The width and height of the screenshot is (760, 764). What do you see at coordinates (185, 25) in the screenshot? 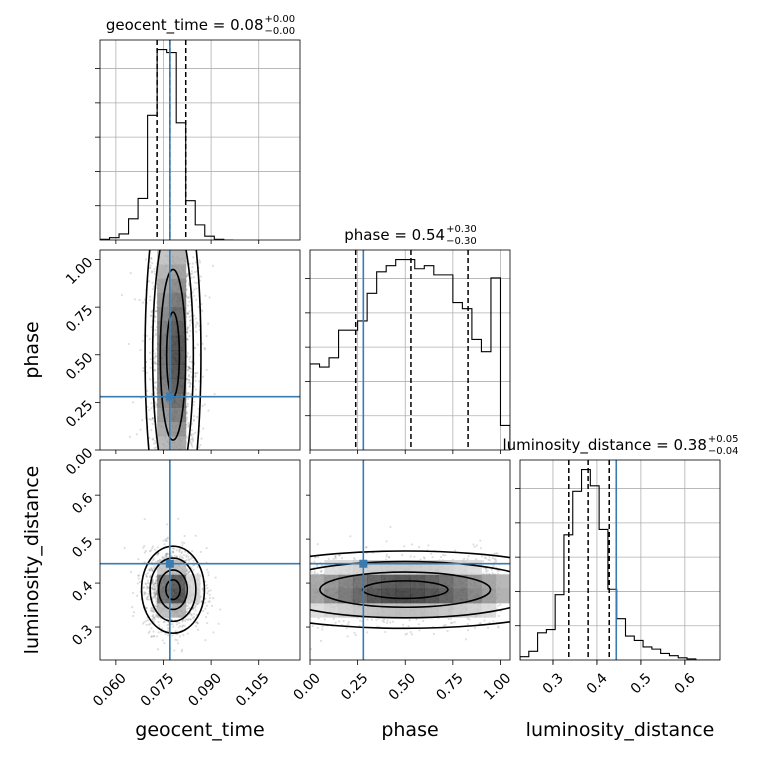
I see `title-main: geocent_time = 0.08` at bounding box center [185, 25].